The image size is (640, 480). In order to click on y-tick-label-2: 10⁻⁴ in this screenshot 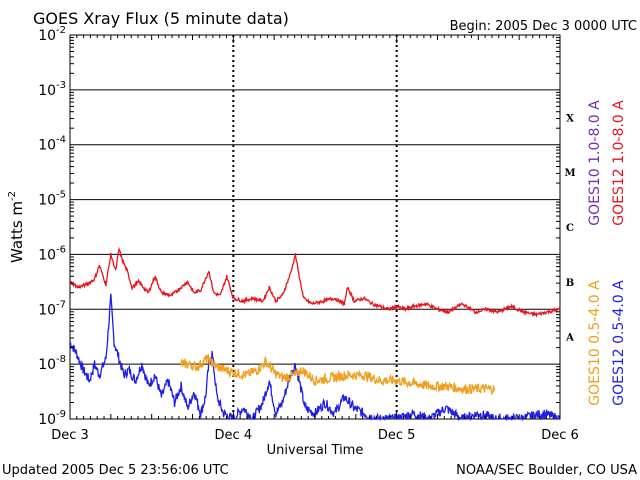, I will do `click(52, 144)`.